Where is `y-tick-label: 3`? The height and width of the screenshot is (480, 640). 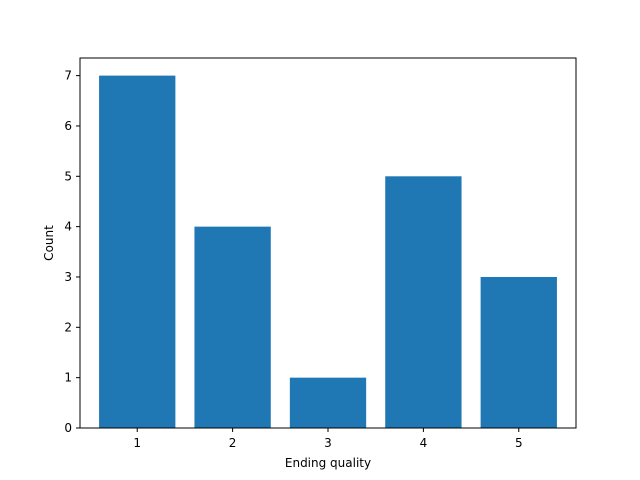
y-tick-label: 3 is located at coordinates (68, 277).